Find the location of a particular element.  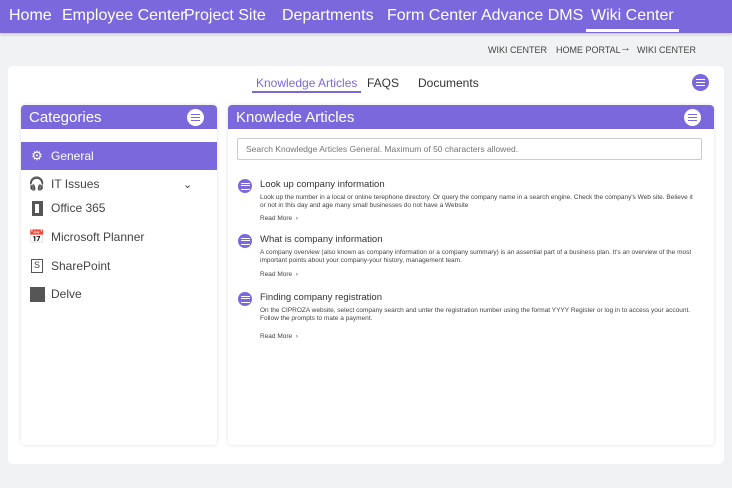

category-microsoft-planner: 📅 Microsoft Planner is located at coordinates (119, 237).